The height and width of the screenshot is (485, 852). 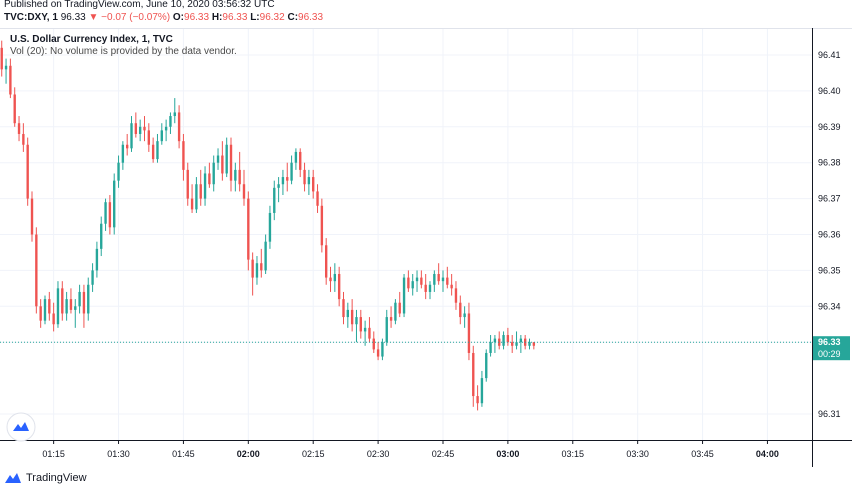 What do you see at coordinates (178, 17) in the screenshot?
I see `open-label: O:` at bounding box center [178, 17].